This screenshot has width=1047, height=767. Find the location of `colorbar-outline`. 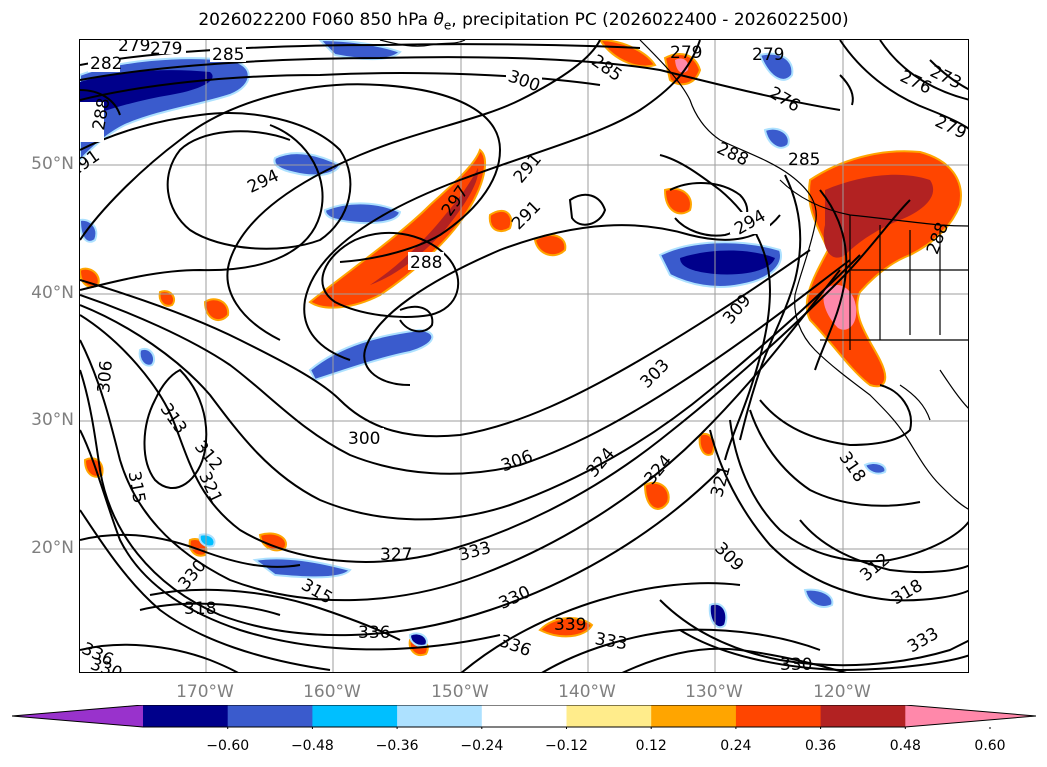

colorbar-outline is located at coordinates (524, 716).